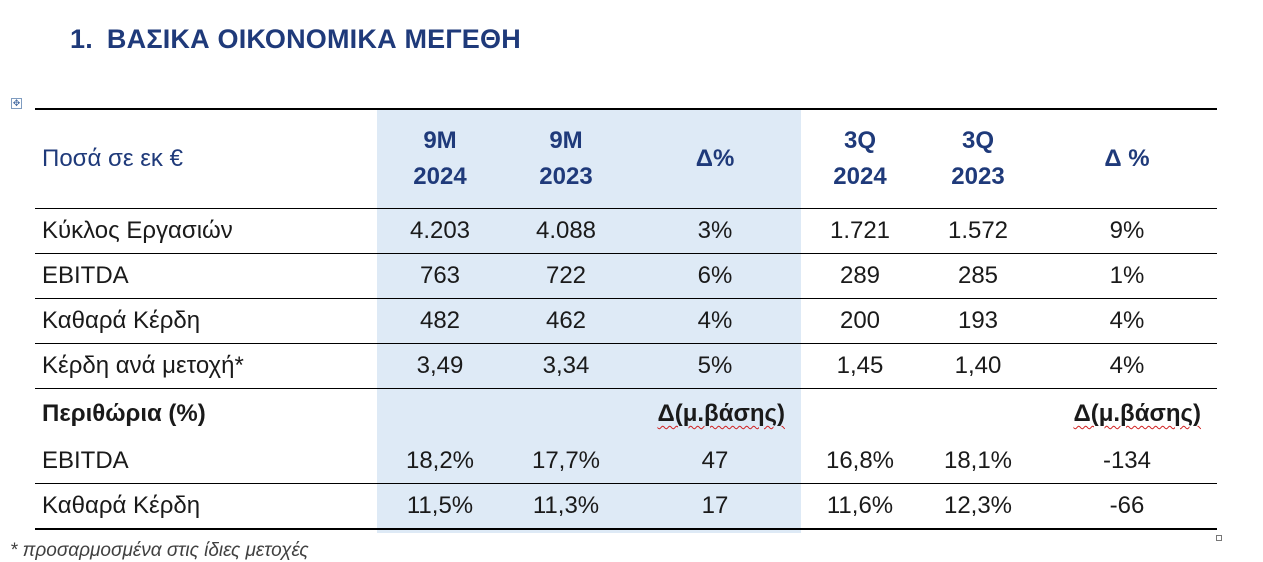  Describe the element at coordinates (81, 39) in the screenshot. I see `section-number: 1.` at that location.